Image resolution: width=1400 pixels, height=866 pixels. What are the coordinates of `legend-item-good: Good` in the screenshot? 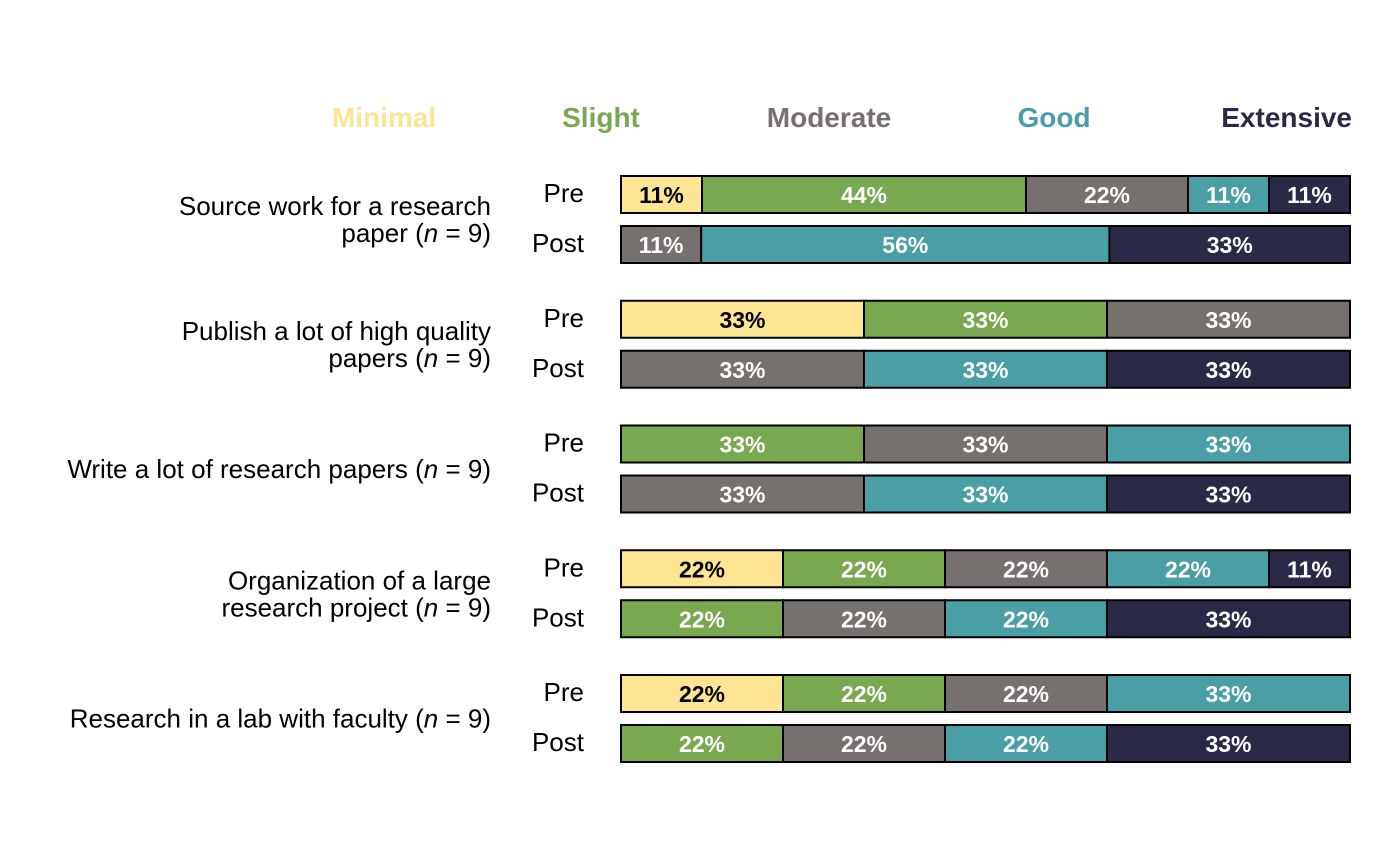 It's located at (1053, 117).